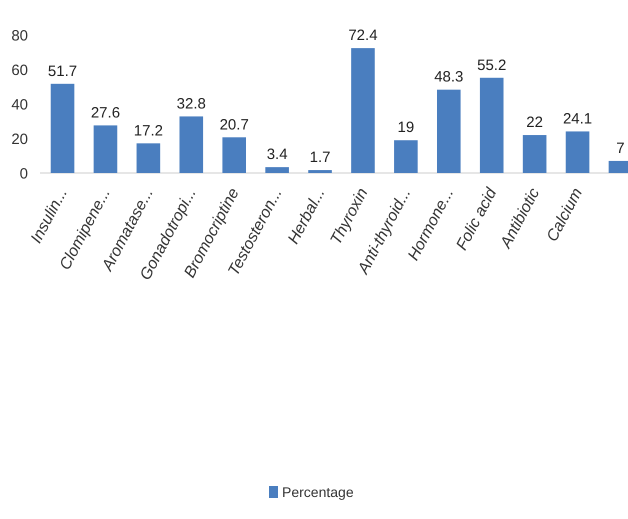 The height and width of the screenshot is (519, 628). Describe the element at coordinates (234, 125) in the screenshot. I see `data-label: 20.7` at that location.